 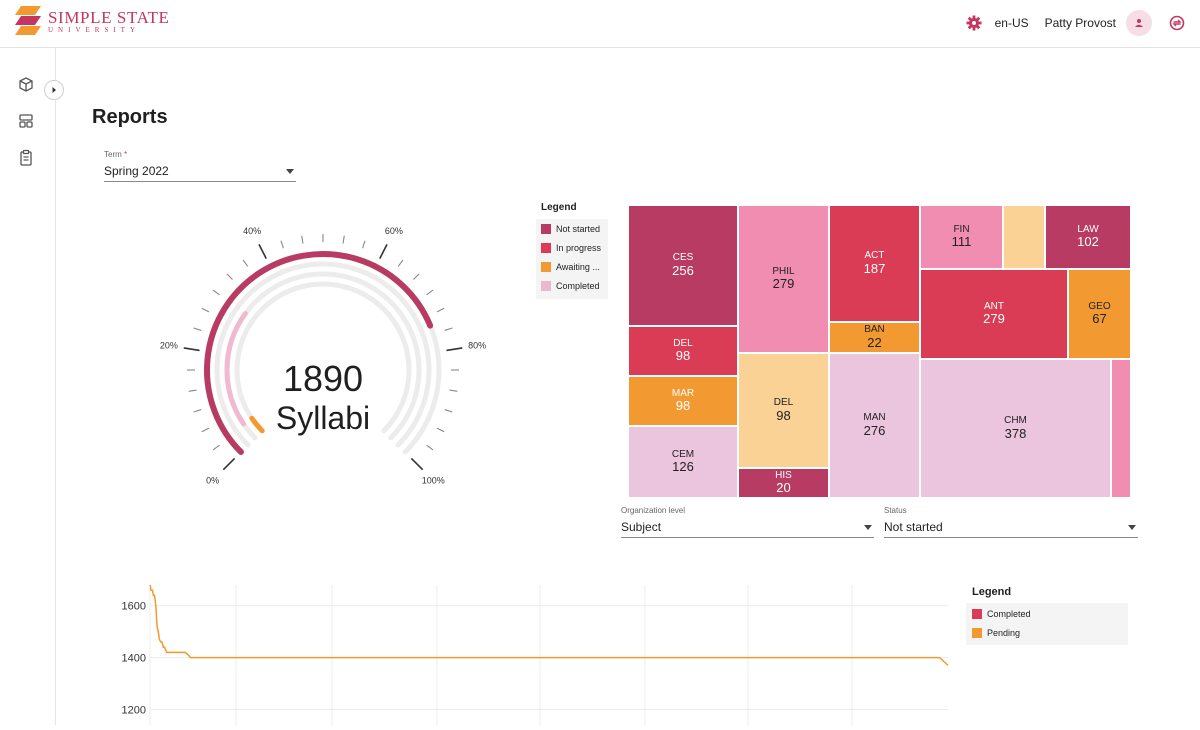 I want to click on treemap-tile-cem: CEM 126, so click(x=683, y=462).